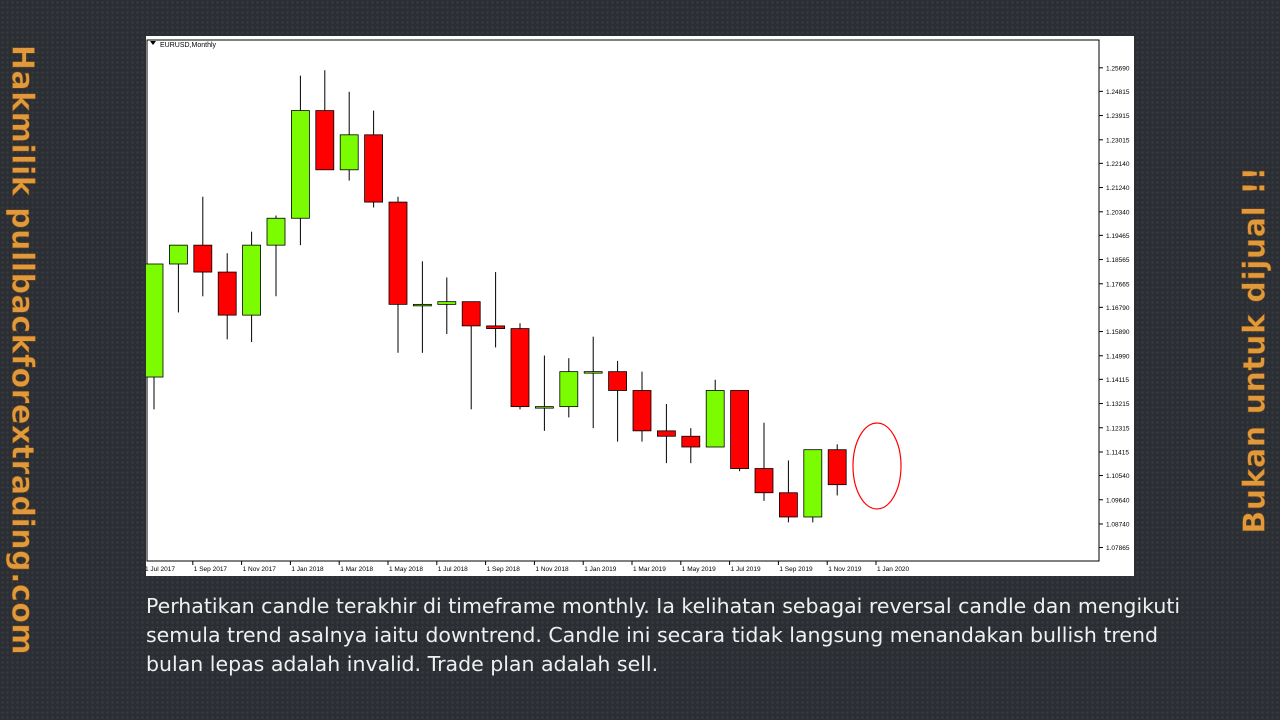 The height and width of the screenshot is (720, 1280). Describe the element at coordinates (160, 569) in the screenshot. I see `x-tick-label: 1 Jul 2017` at that location.